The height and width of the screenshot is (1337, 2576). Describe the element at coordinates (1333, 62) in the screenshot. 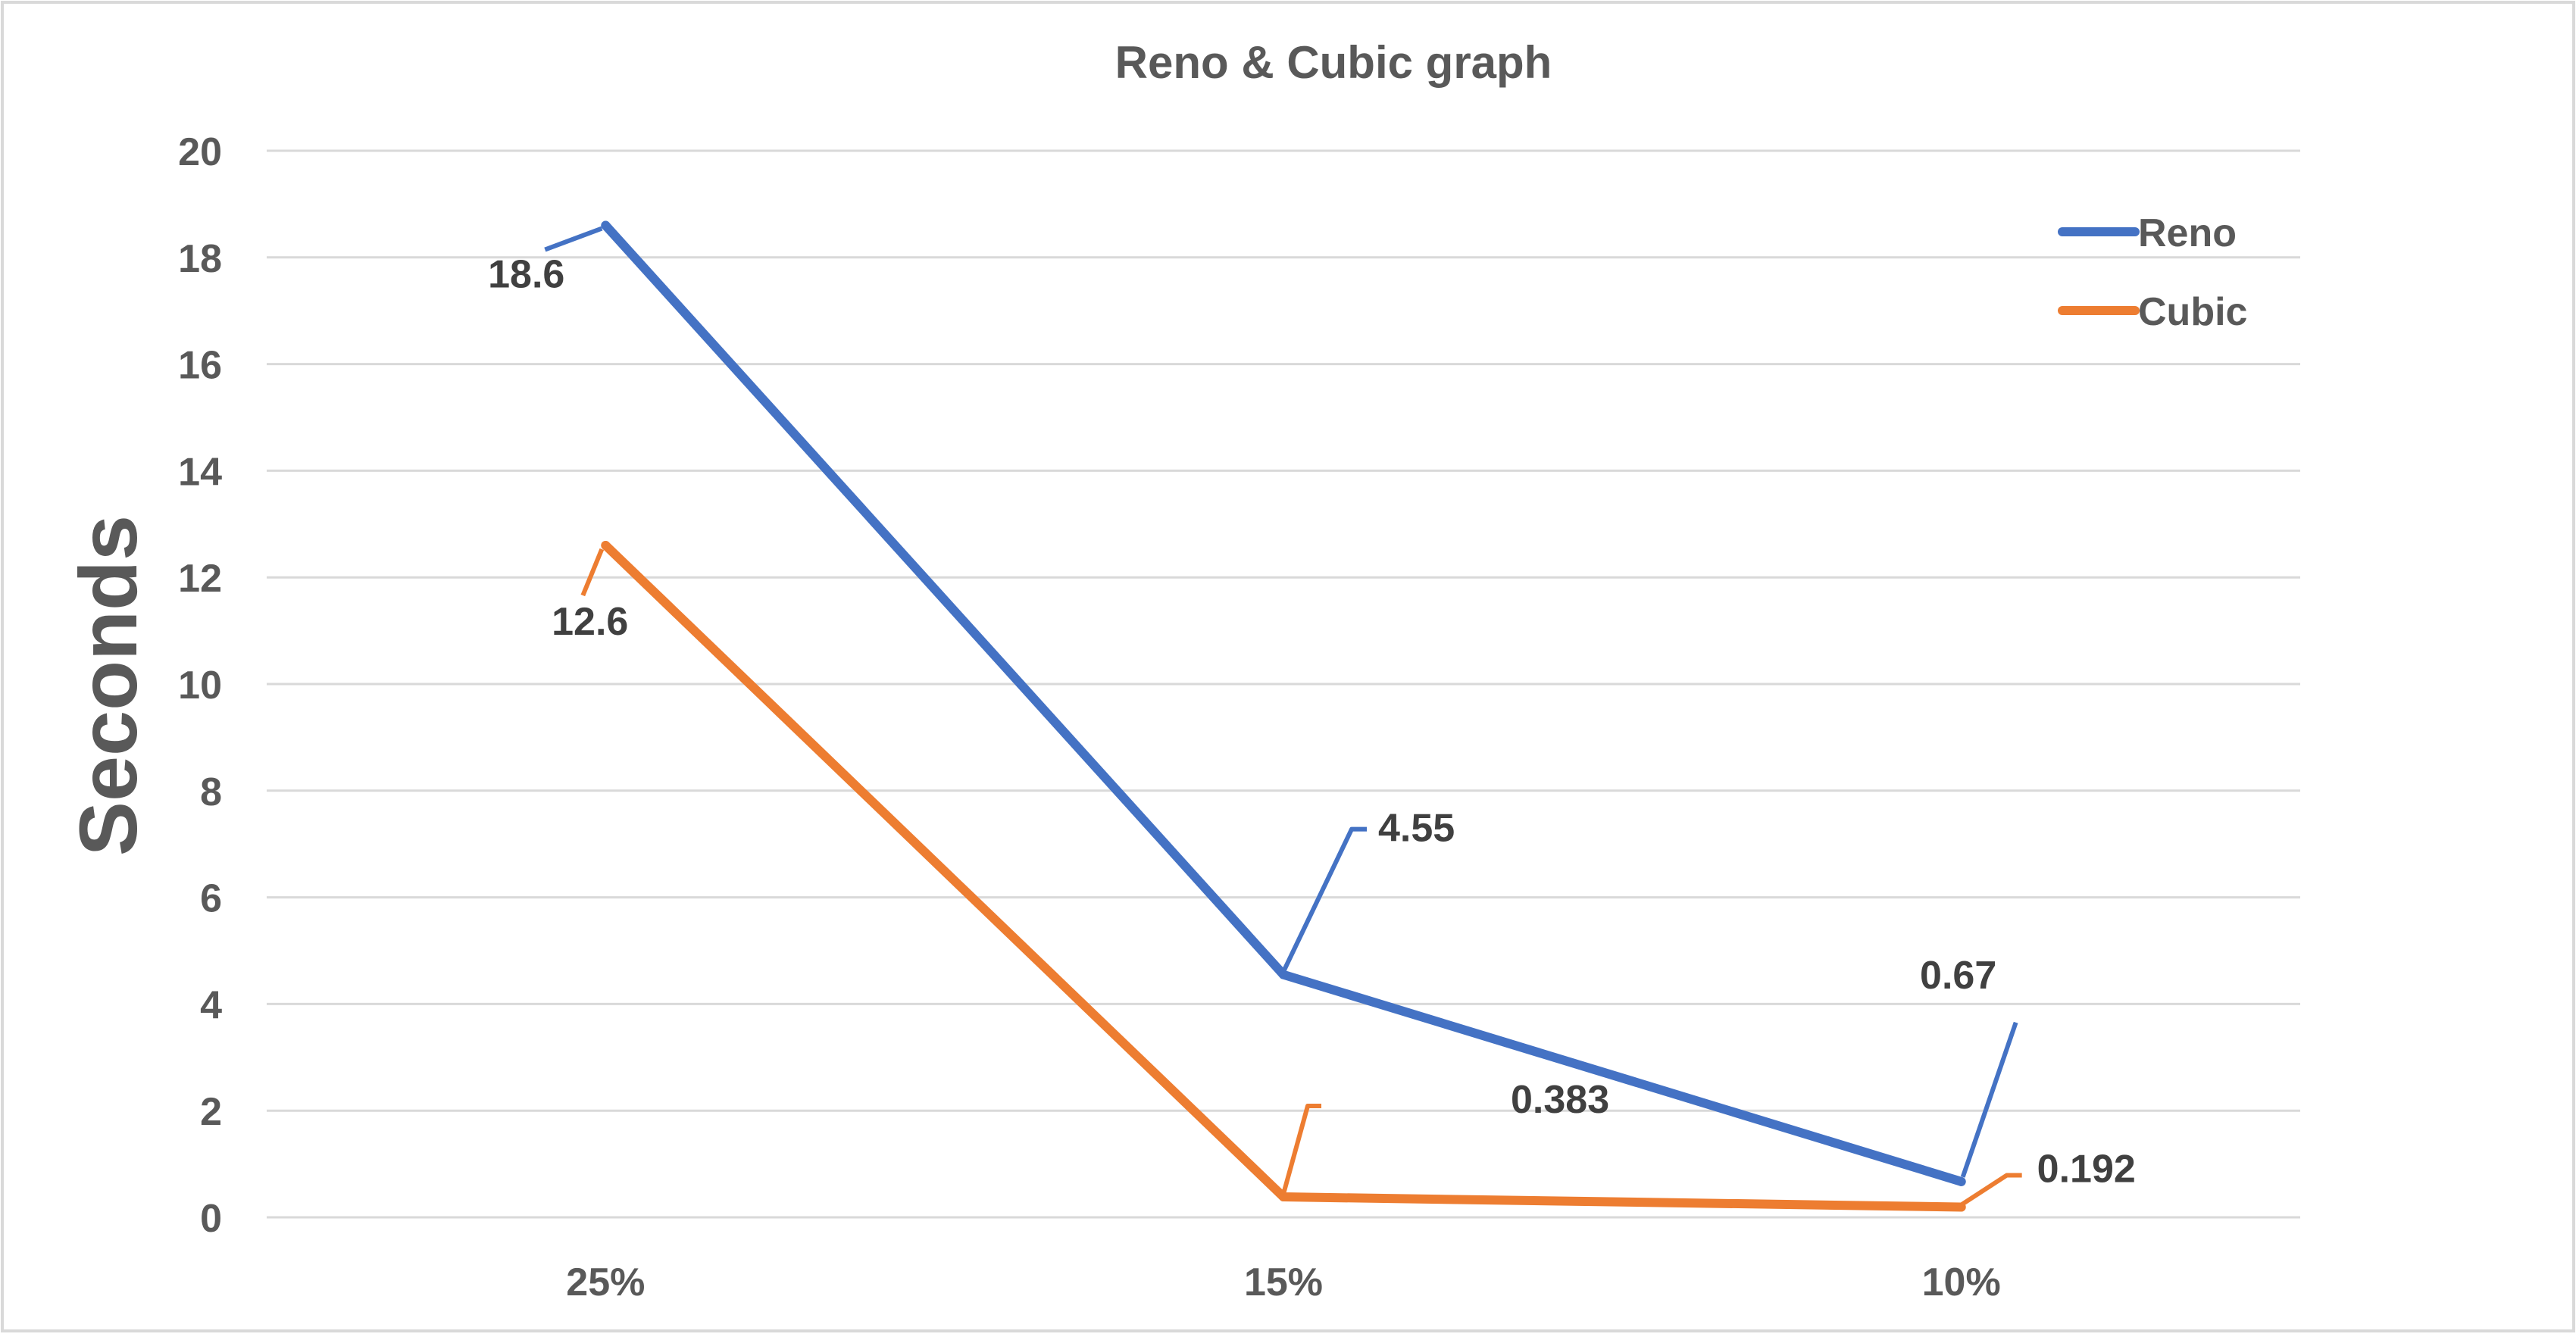

I see `chart-title: Reno & Cubic graph` at that location.